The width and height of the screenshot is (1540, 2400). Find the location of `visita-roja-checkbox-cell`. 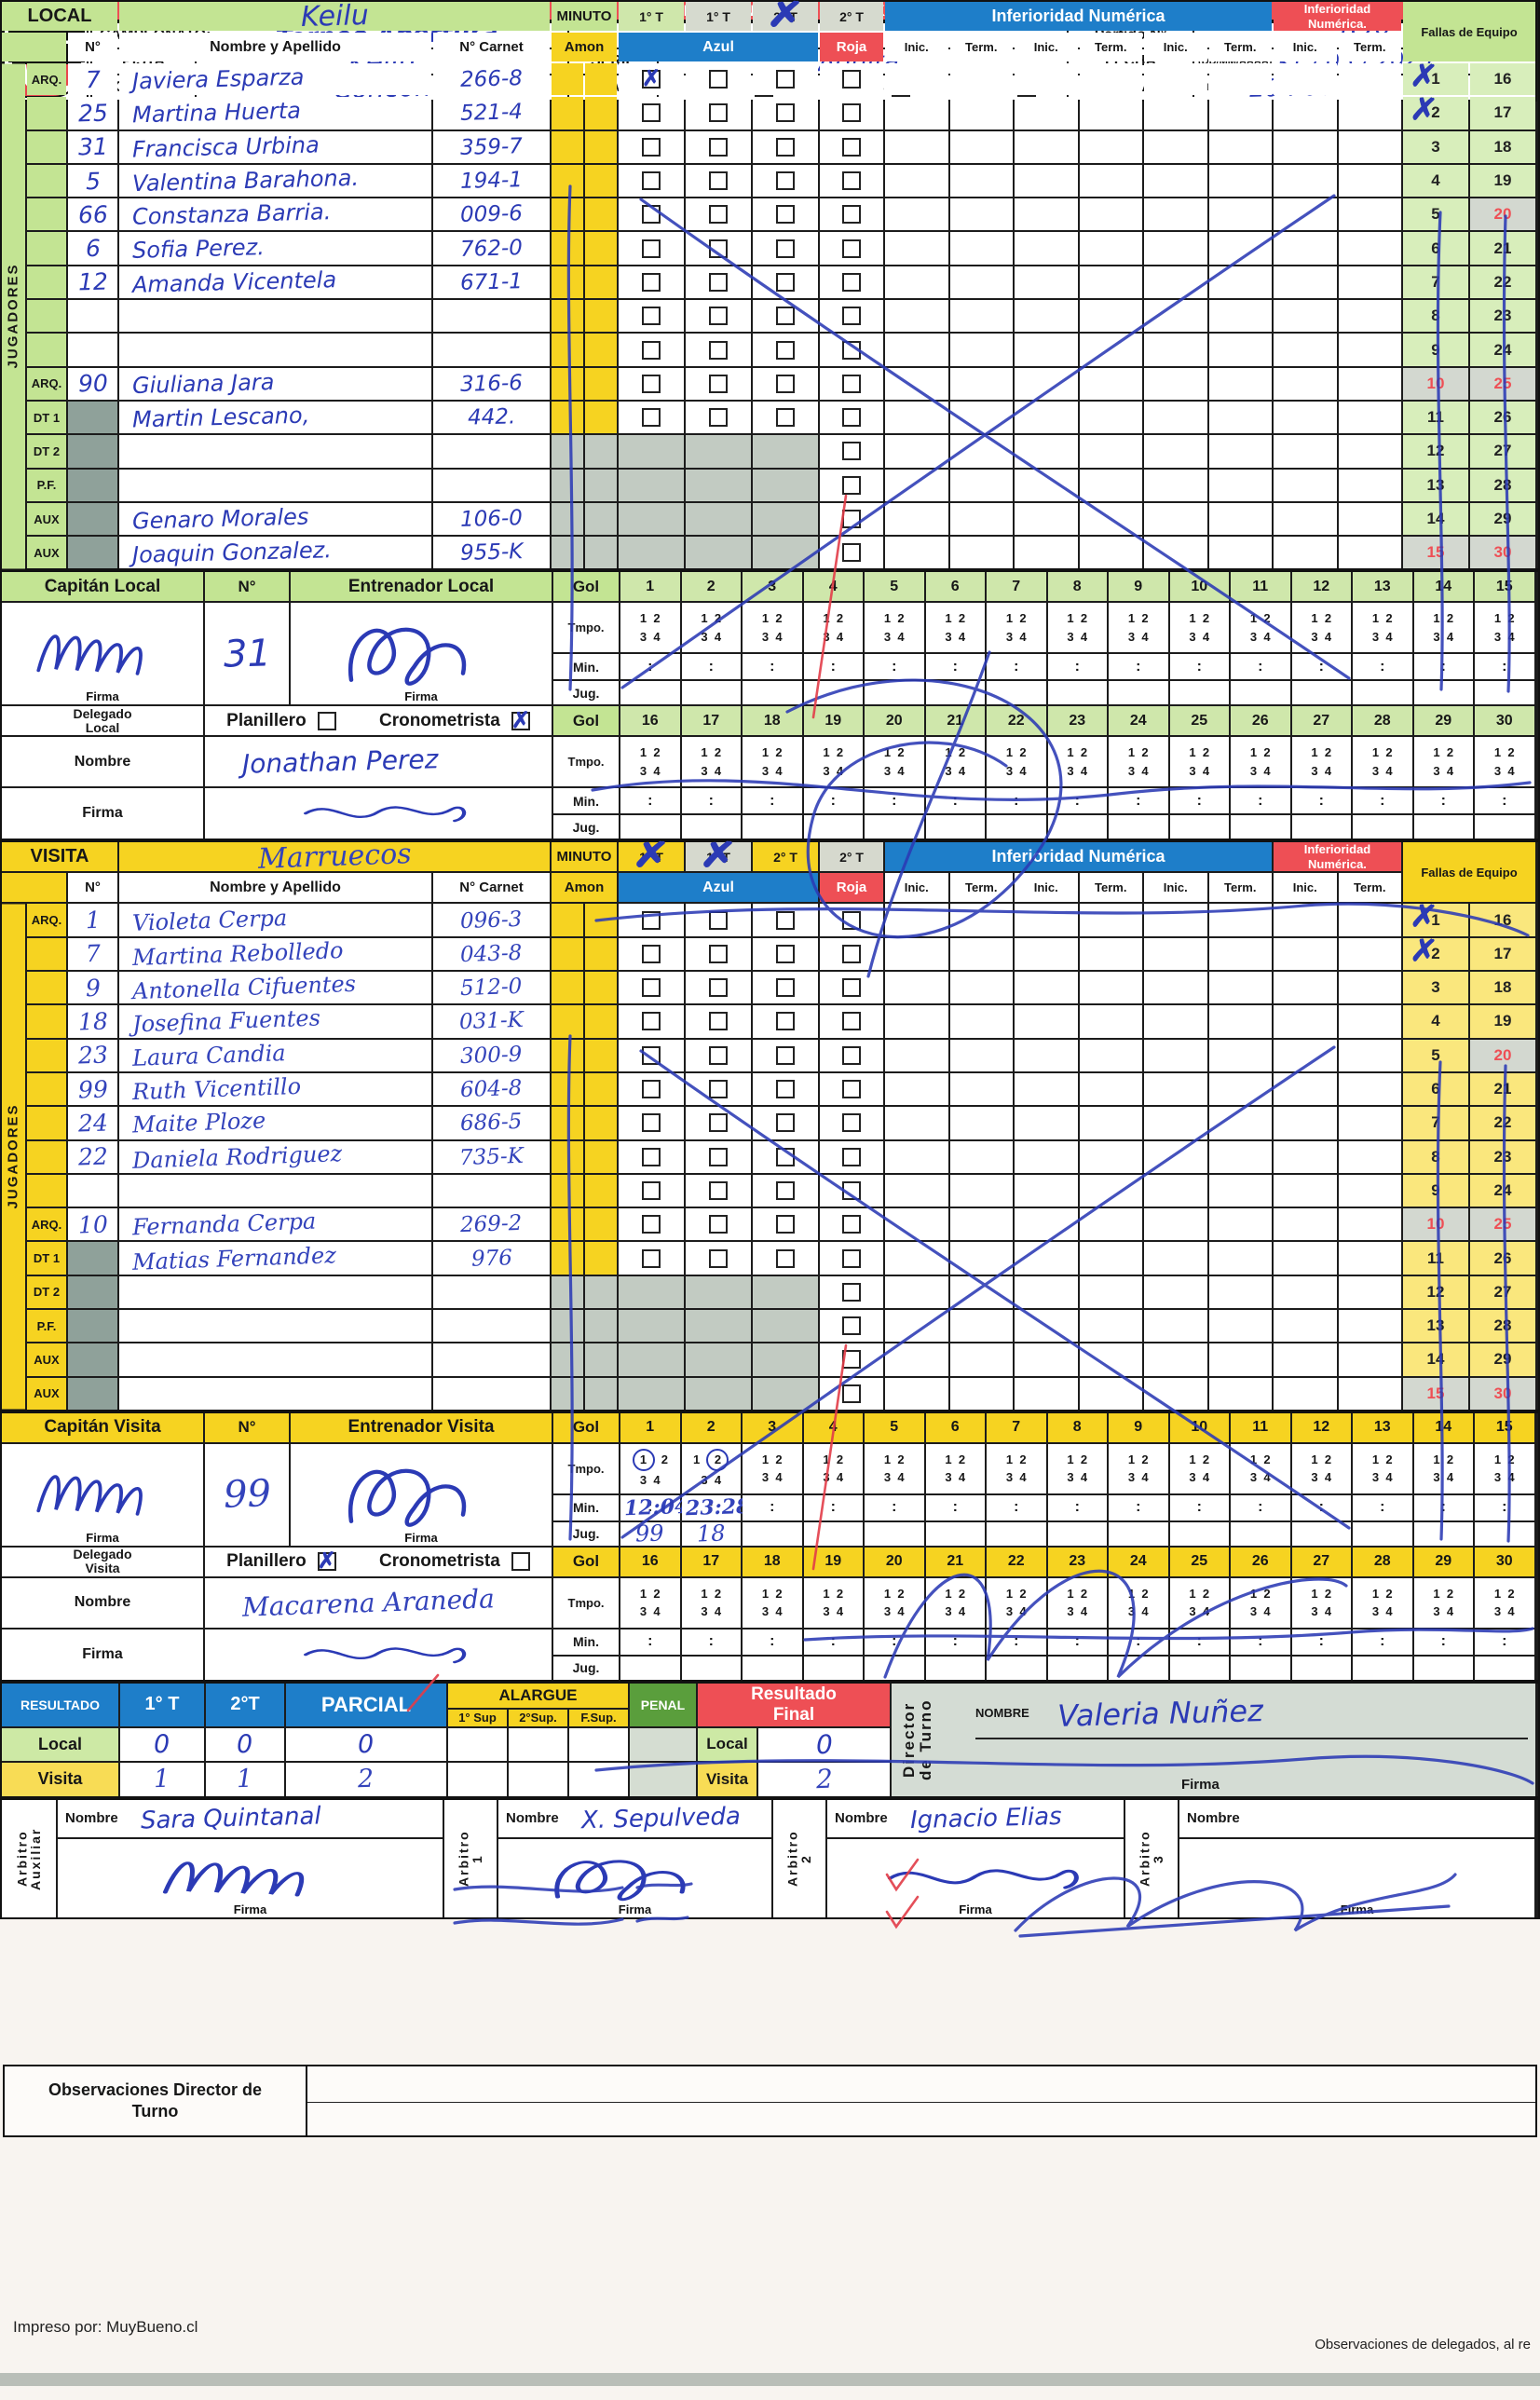

visita-roja-checkbox-cell is located at coordinates (851, 1326).